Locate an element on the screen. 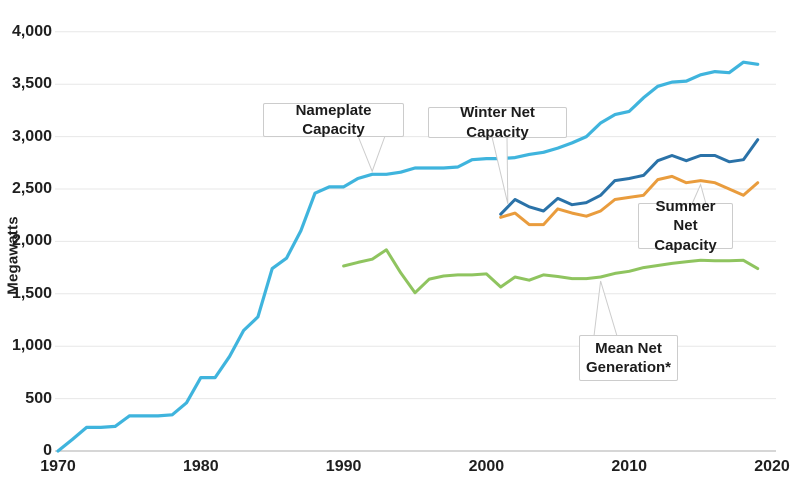 This screenshot has width=800, height=487. annotation-nameplate-capacity: Nameplate Capacity is located at coordinates (333, 120).